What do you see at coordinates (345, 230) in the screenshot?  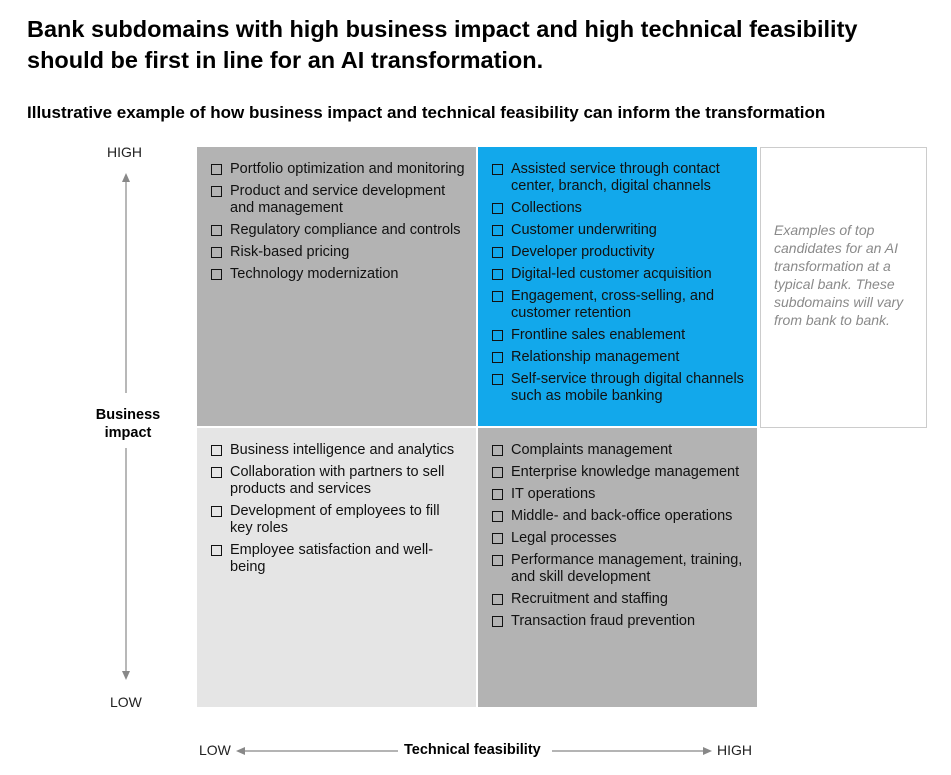 I see `item-label: Regulatory compliance and controls` at bounding box center [345, 230].